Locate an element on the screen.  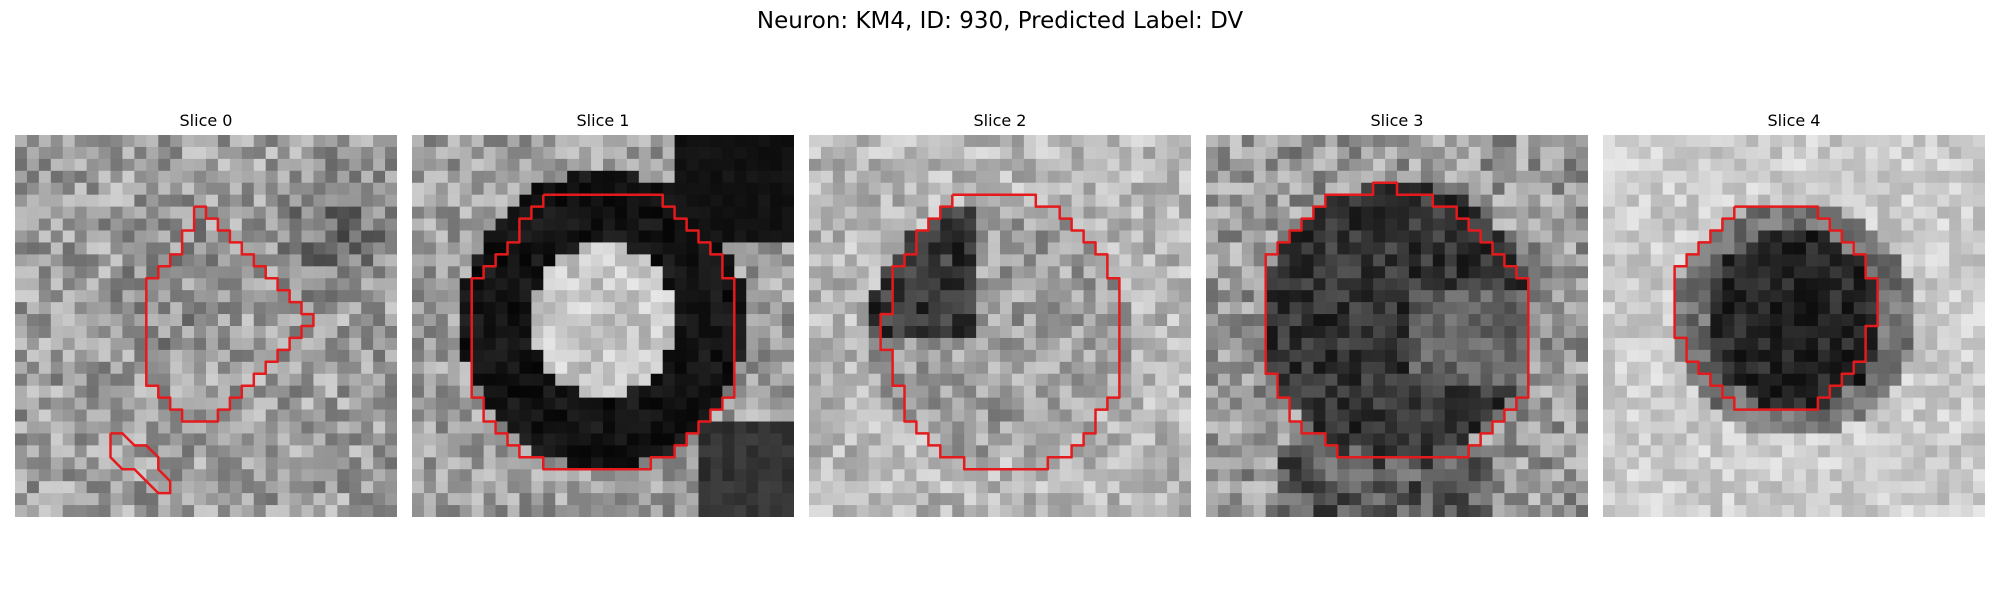
slice-title-0: Slice 0 is located at coordinates (206, 120).